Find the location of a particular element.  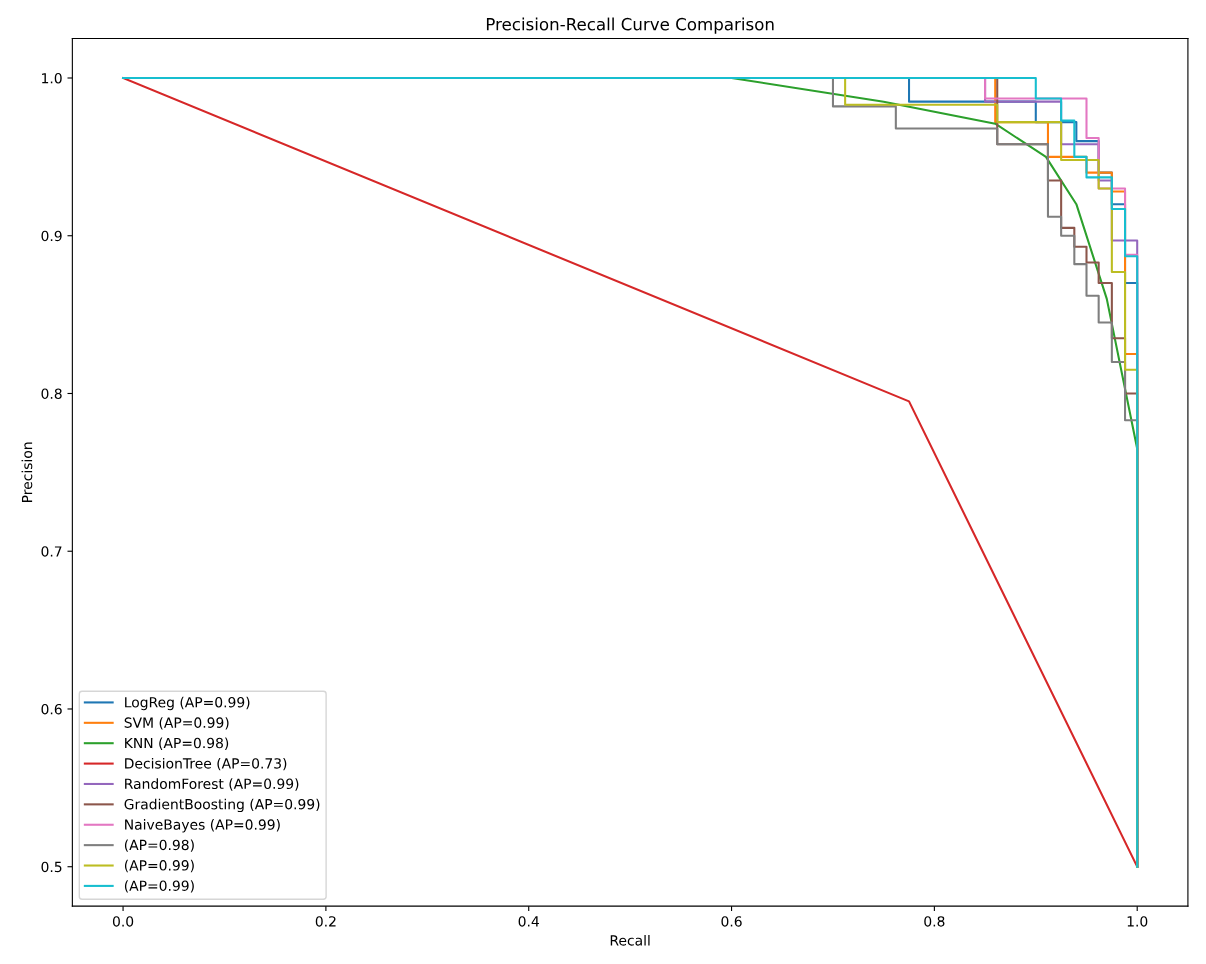

x-tick-label: 0.4 is located at coordinates (528, 921).